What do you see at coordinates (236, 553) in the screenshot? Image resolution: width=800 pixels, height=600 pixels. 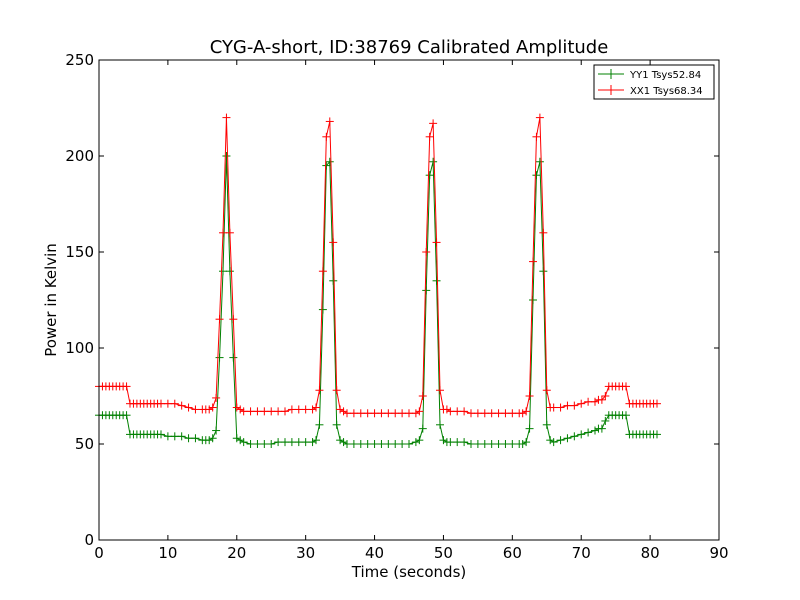 I see `x-tick-label: 20` at bounding box center [236, 553].